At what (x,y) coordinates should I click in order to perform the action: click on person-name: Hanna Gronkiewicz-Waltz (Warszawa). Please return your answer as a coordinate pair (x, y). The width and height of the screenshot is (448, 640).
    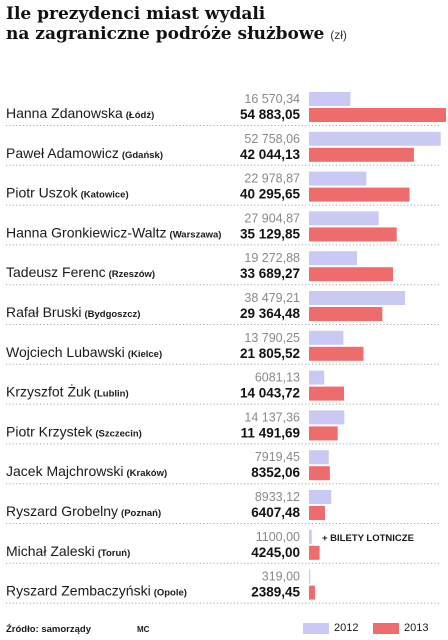
    Looking at the image, I should click on (113, 232).